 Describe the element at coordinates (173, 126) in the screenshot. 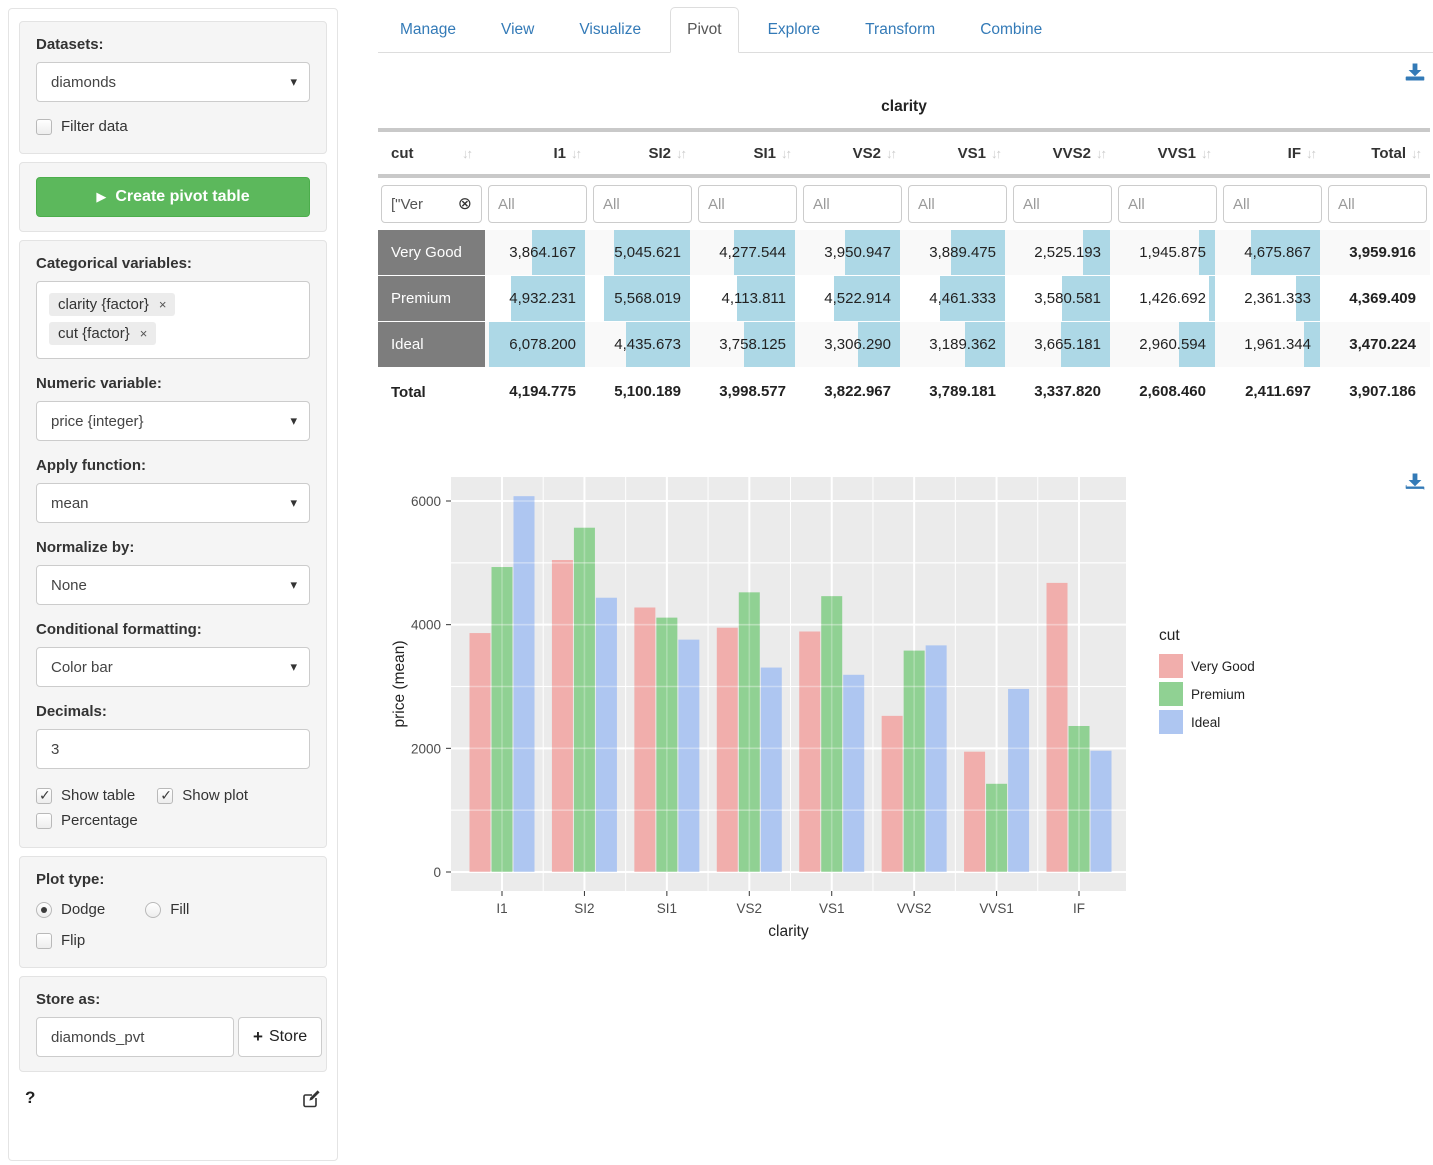

I see `filter-data-checkbox: Filter data` at that location.